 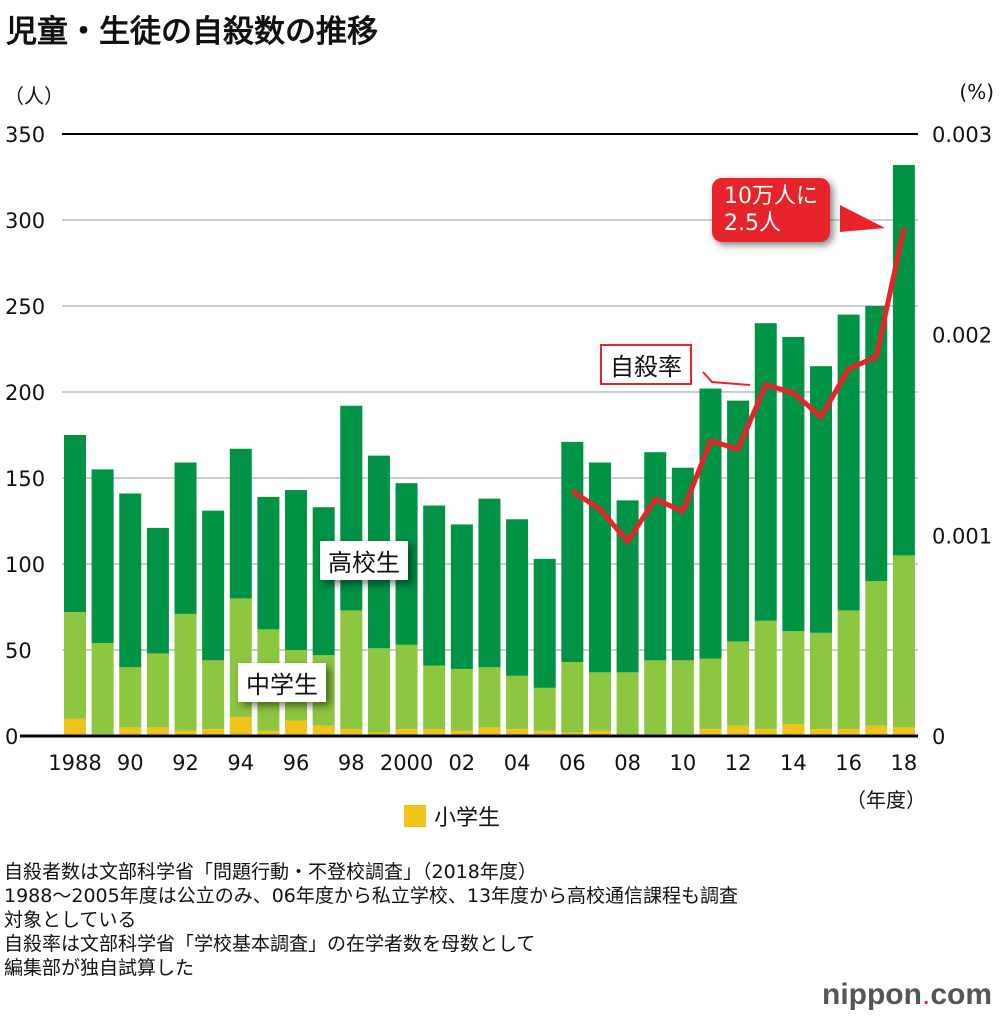 What do you see at coordinates (11, 737) in the screenshot?
I see `y-tick-label: 0` at bounding box center [11, 737].